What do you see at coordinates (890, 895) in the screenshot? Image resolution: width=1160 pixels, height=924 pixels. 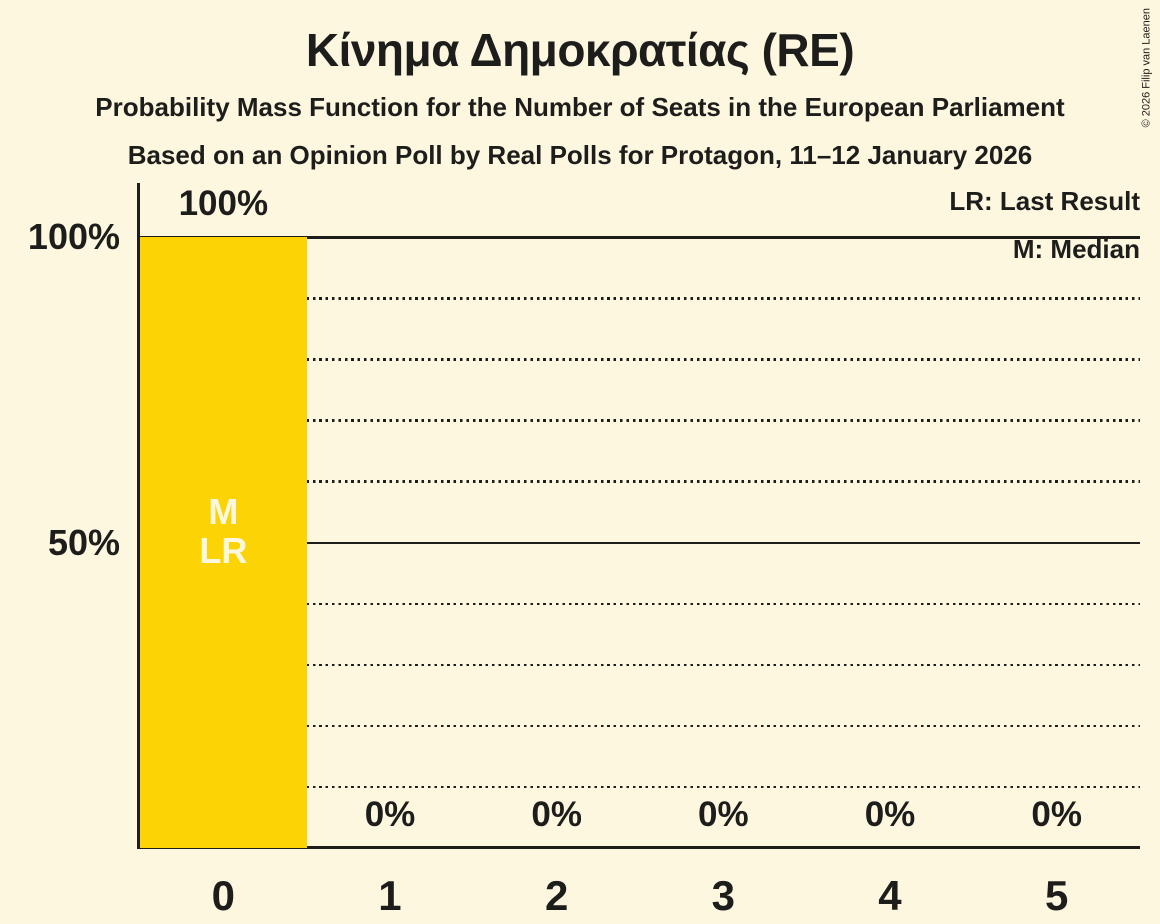 I see `x-axis-label-4: 4` at bounding box center [890, 895].